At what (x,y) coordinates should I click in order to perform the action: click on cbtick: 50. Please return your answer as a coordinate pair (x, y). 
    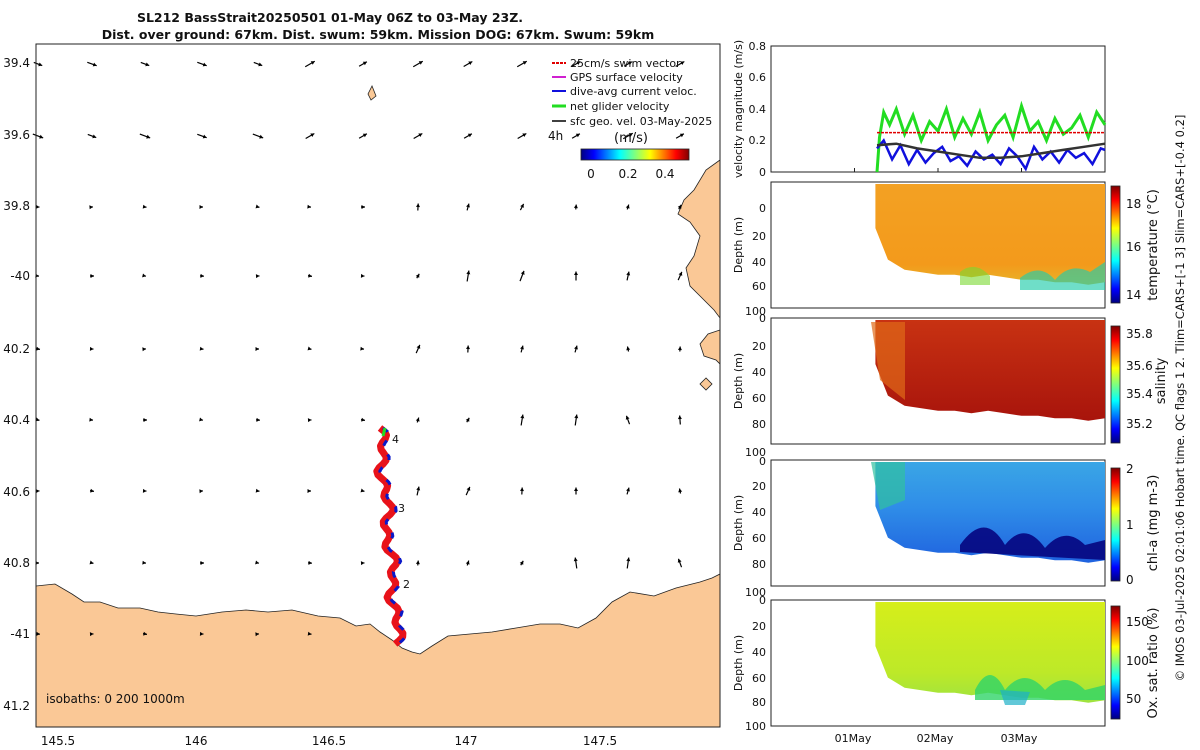
    Looking at the image, I should click on (1133, 699).